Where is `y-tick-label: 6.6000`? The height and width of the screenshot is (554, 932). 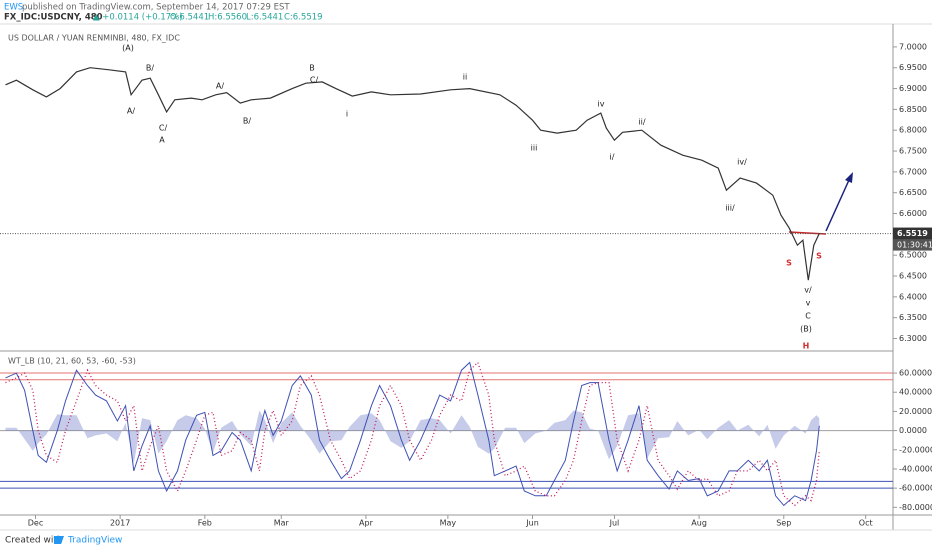 y-tick-label: 6.6000 is located at coordinates (913, 213).